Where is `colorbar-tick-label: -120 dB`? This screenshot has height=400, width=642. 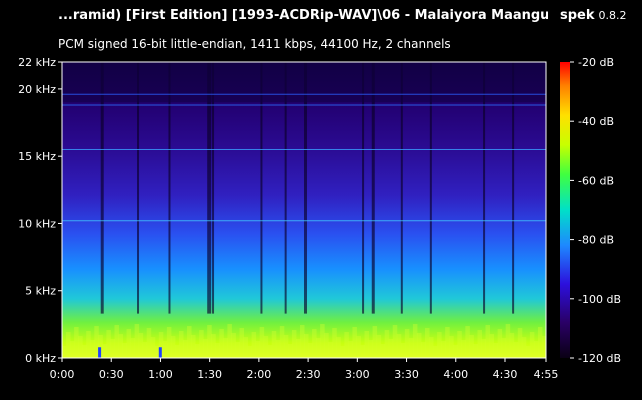 colorbar-tick-label: -120 dB is located at coordinates (599, 358).